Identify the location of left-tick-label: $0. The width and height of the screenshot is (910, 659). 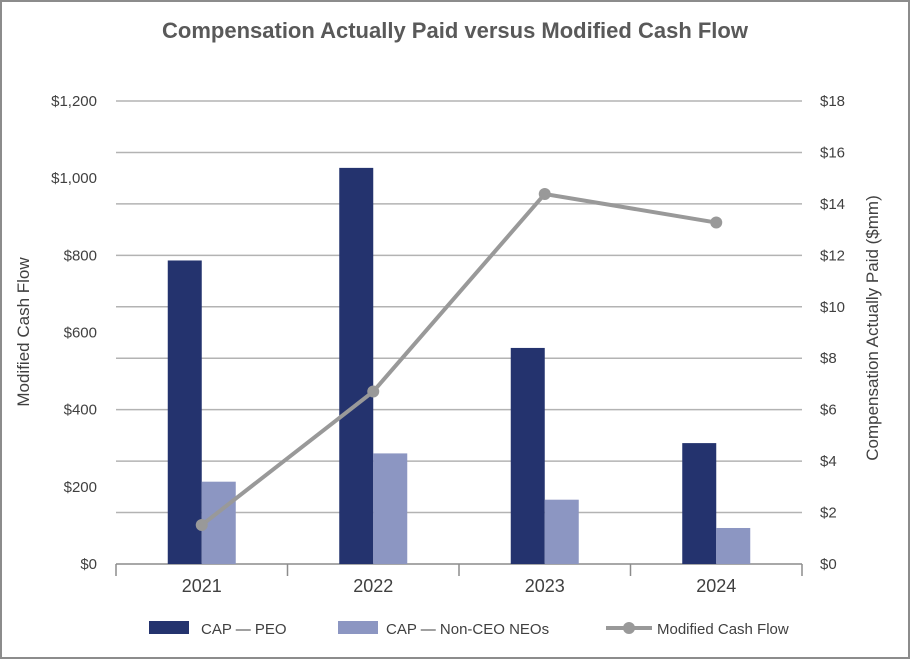
(88, 564).